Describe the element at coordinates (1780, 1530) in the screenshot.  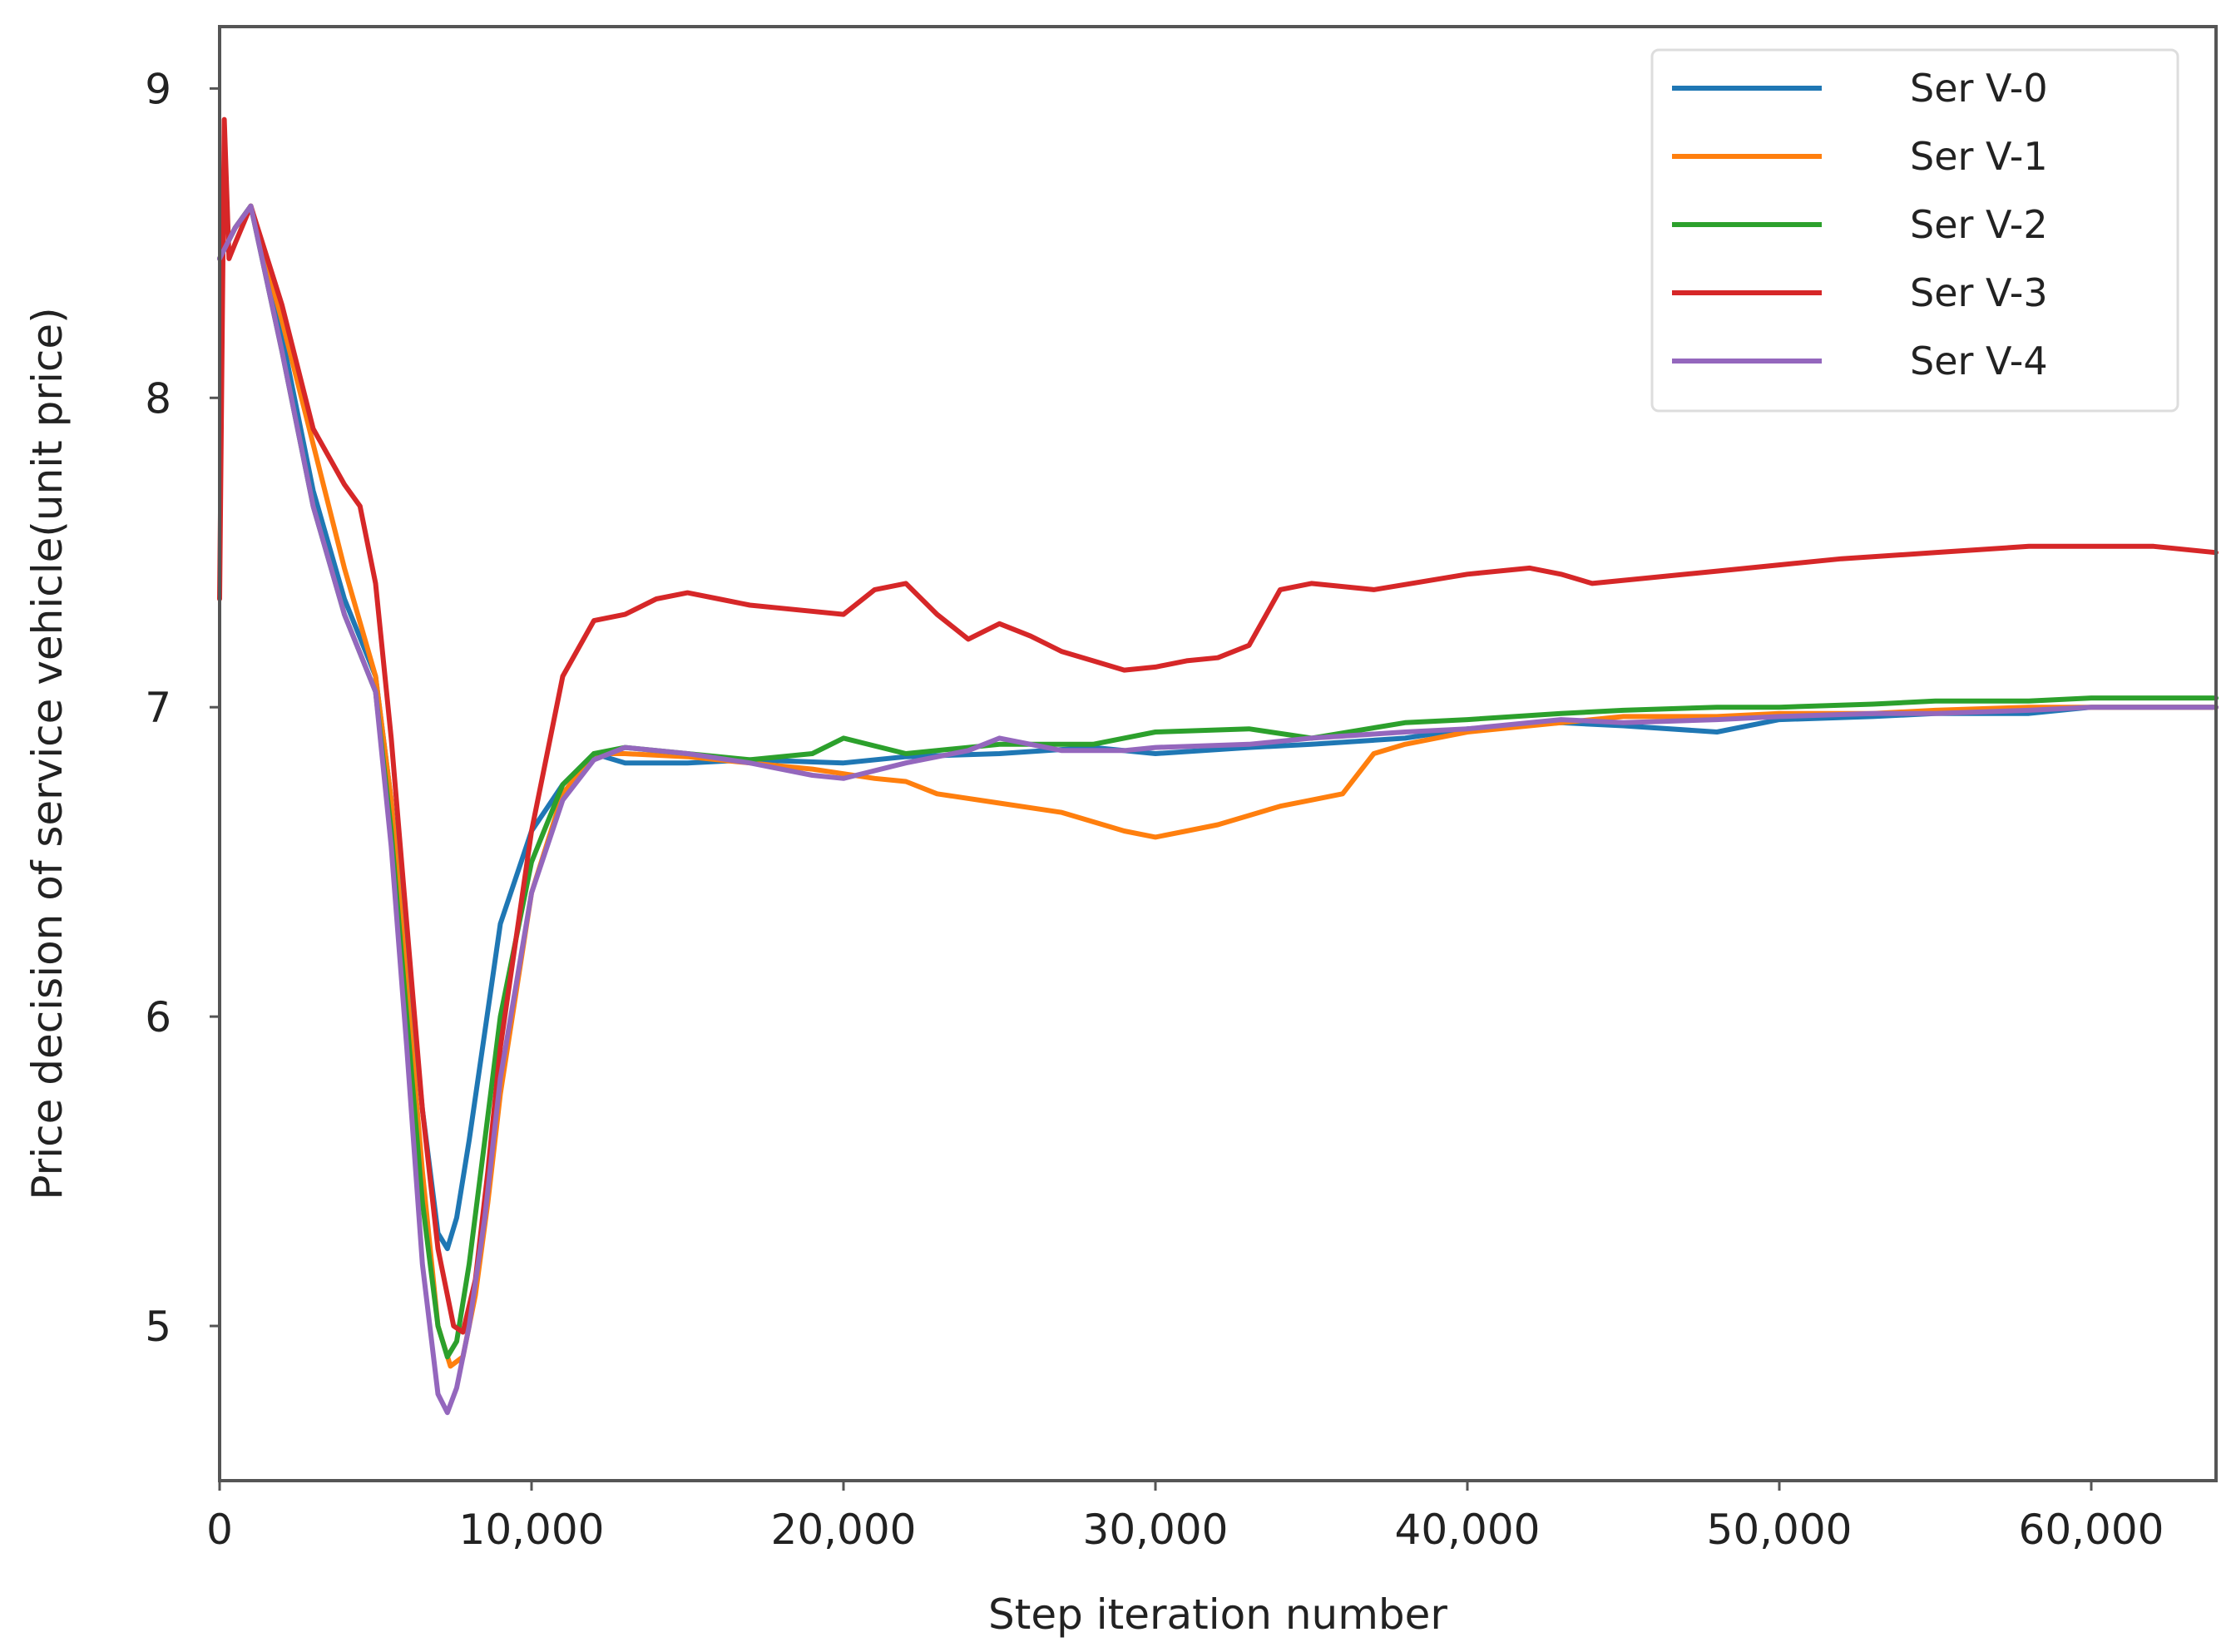
I see `x-tick-label: 50,000` at that location.